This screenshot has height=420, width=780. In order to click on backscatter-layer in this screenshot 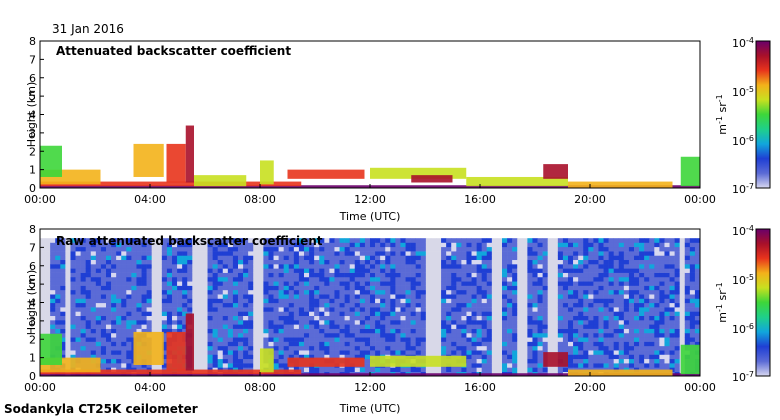, I will do `click(690, 359)`.